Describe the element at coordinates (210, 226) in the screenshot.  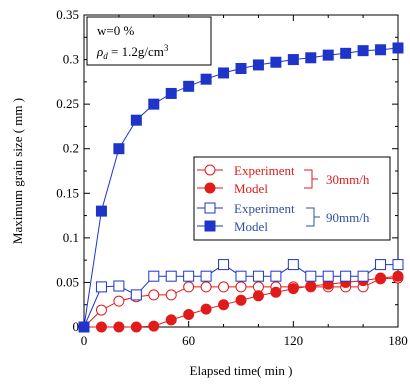
I see `legend-marker-90-model` at that location.